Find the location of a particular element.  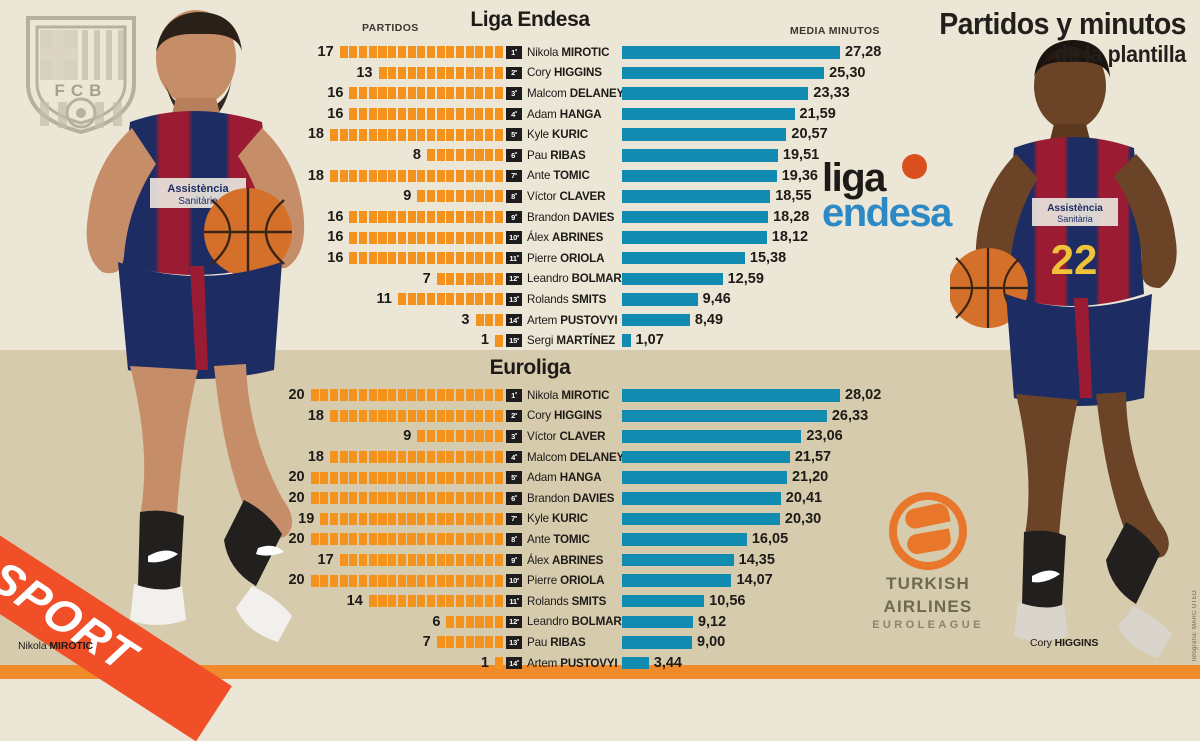

games-count-value: 16 is located at coordinates (335, 216).